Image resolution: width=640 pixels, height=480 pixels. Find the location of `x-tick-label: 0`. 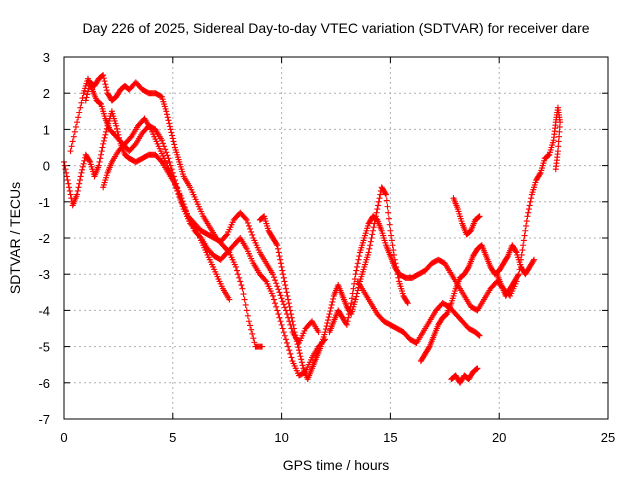

x-tick-label: 0 is located at coordinates (63, 437).